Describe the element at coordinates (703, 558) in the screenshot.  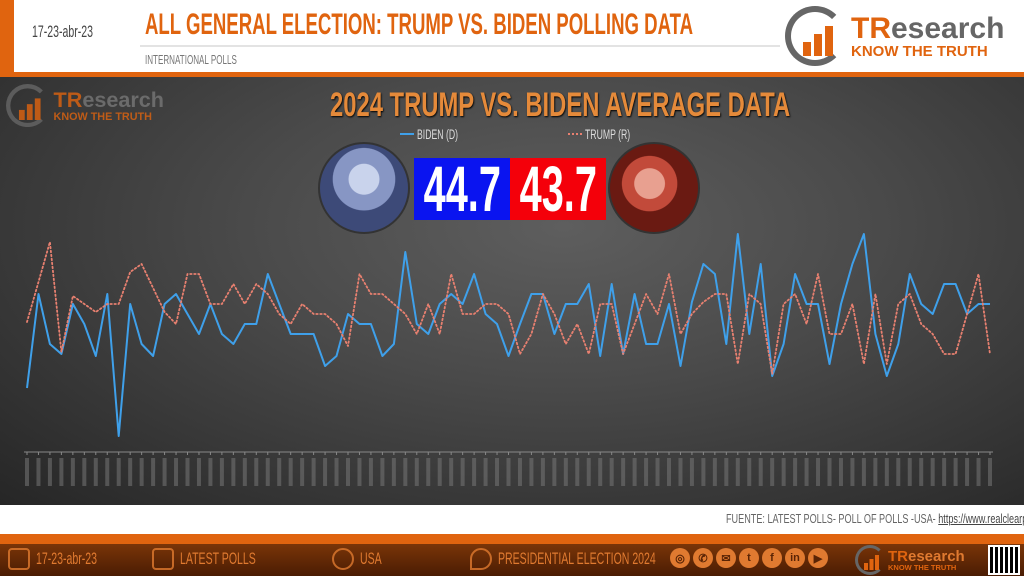
I see `whatsapp-icon: ✆` at that location.